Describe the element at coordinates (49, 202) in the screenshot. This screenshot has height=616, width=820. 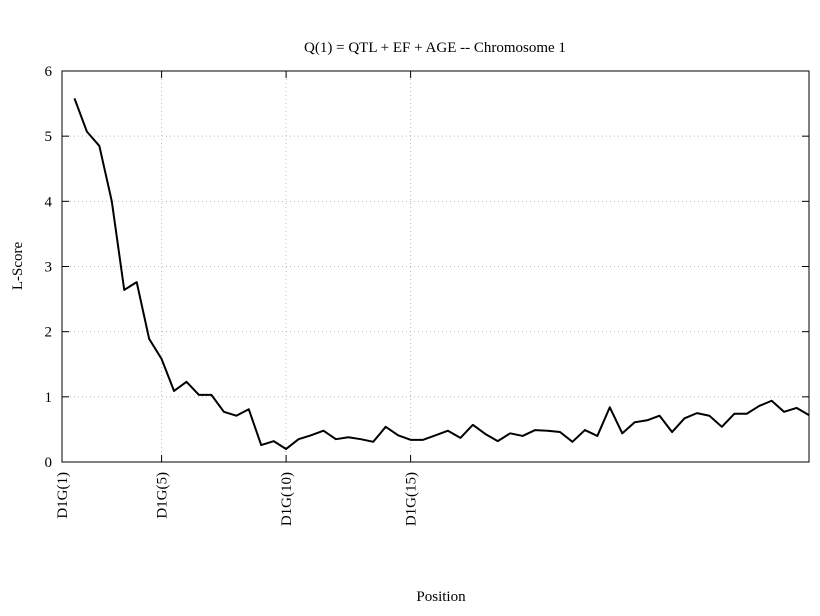
I see `y-tick-label: 4` at that location.